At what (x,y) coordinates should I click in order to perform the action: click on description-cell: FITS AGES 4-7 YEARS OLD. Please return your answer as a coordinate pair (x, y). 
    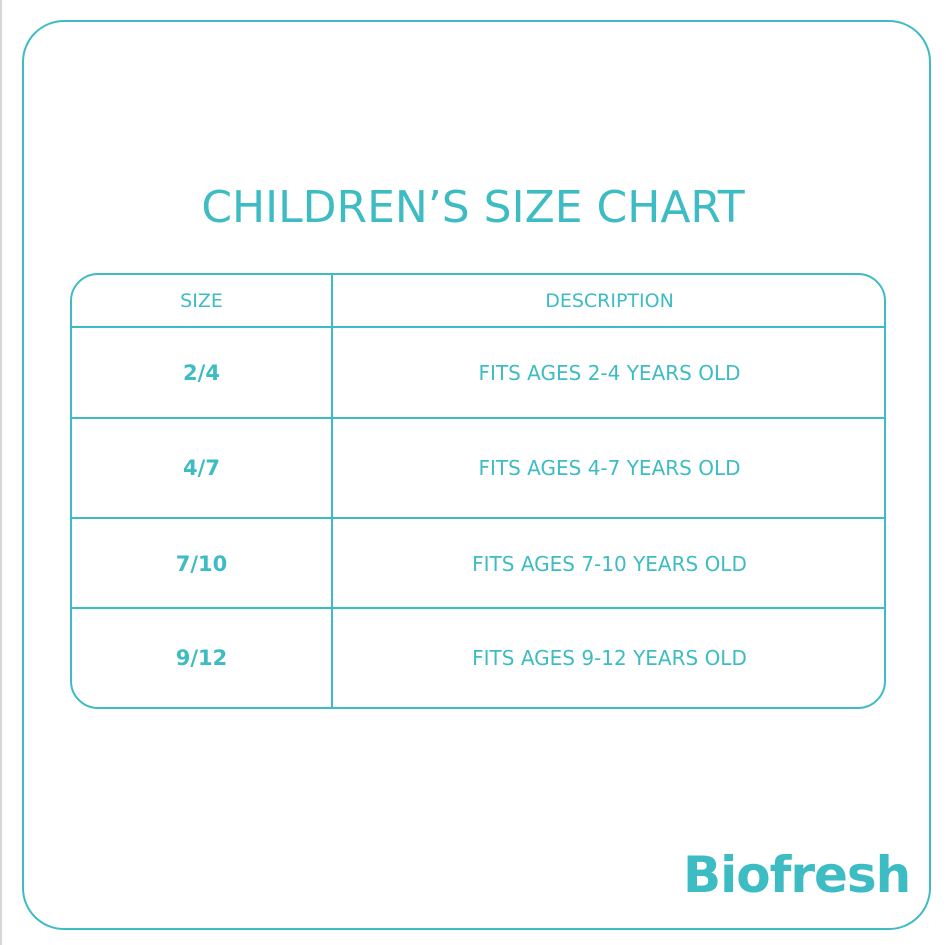
    Looking at the image, I should click on (609, 468).